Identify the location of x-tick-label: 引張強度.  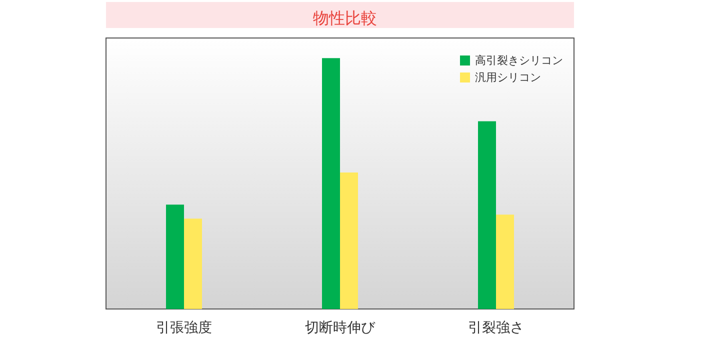
(184, 328).